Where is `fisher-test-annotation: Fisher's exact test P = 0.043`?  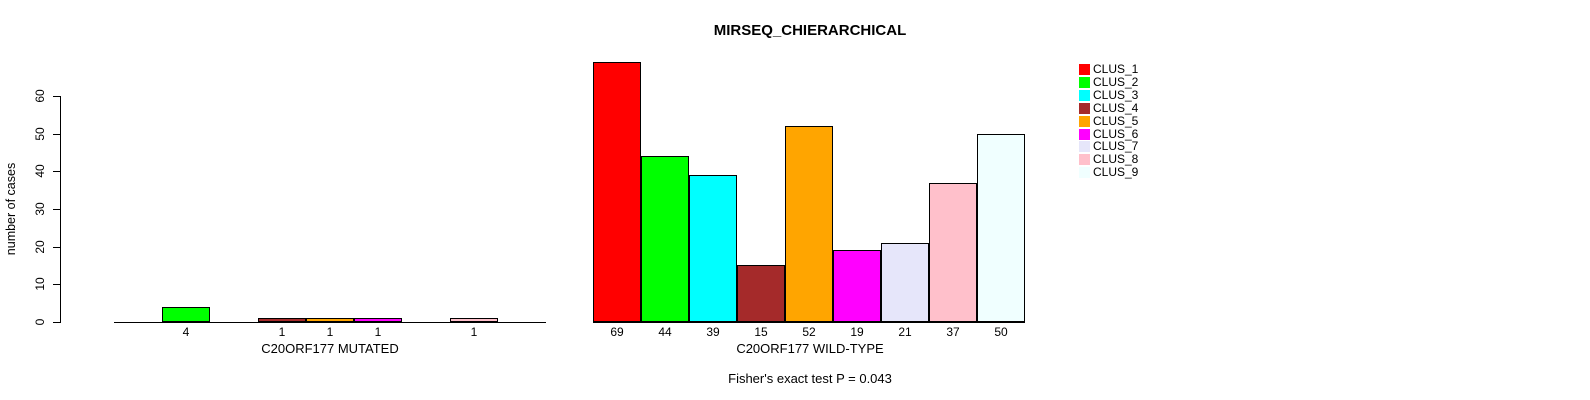
fisher-test-annotation: Fisher's exact test P = 0.043 is located at coordinates (810, 378).